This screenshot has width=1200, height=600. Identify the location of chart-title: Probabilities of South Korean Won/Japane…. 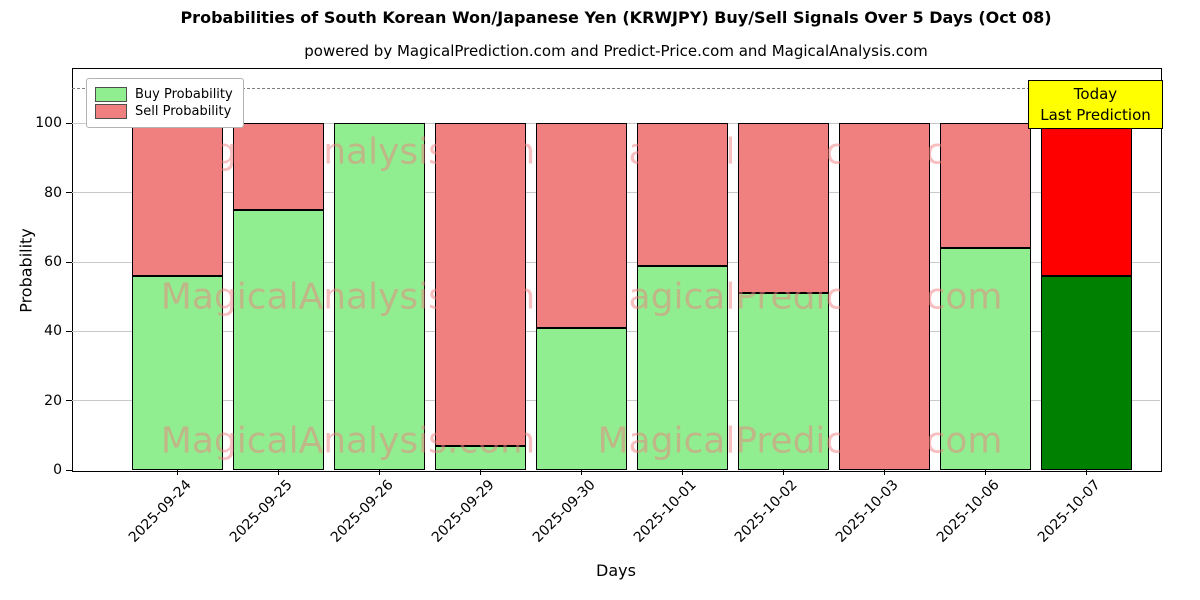
(616, 17).